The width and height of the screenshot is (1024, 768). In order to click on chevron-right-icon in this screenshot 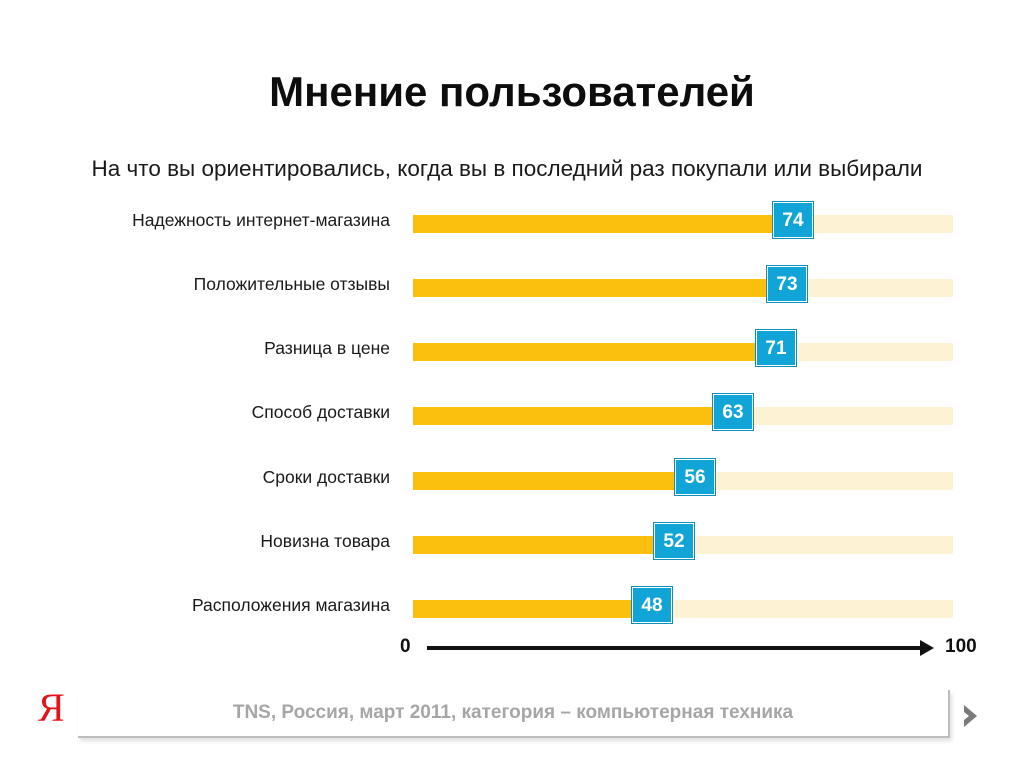, I will do `click(971, 716)`.